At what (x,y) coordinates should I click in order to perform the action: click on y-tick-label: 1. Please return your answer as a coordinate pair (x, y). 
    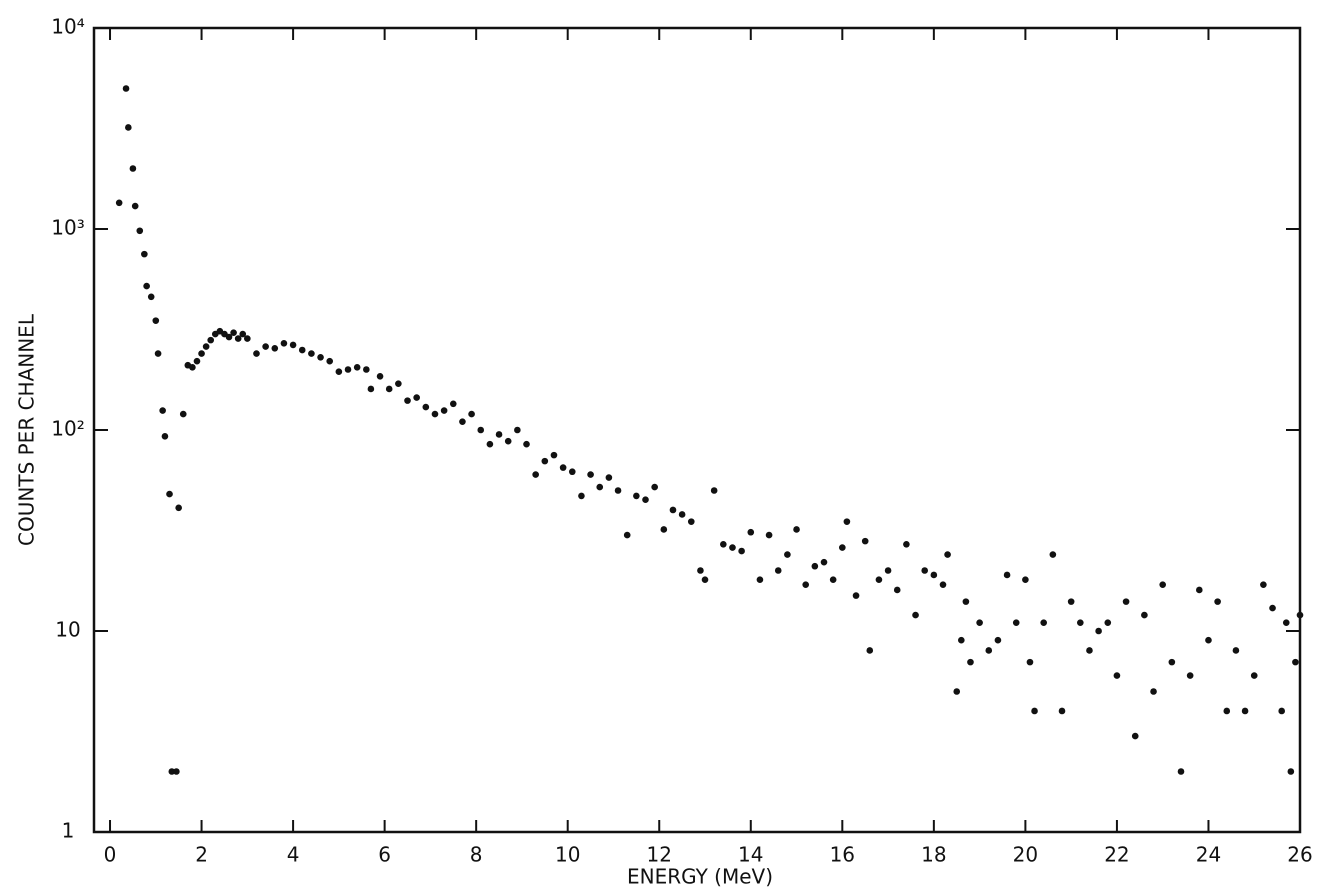
    Looking at the image, I should click on (68, 831).